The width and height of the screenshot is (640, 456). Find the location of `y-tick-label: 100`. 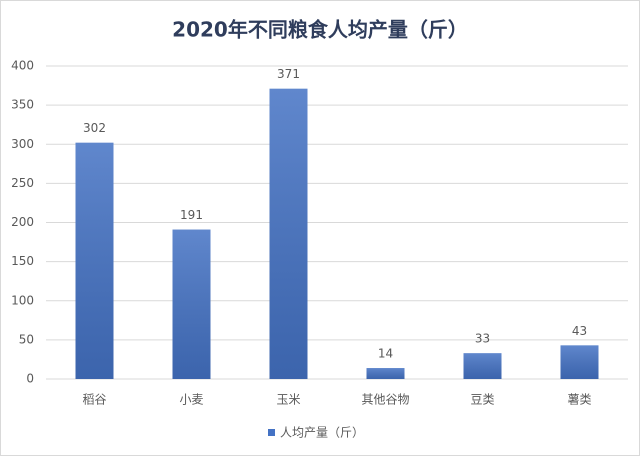

y-tick-label: 100 is located at coordinates (22, 300).